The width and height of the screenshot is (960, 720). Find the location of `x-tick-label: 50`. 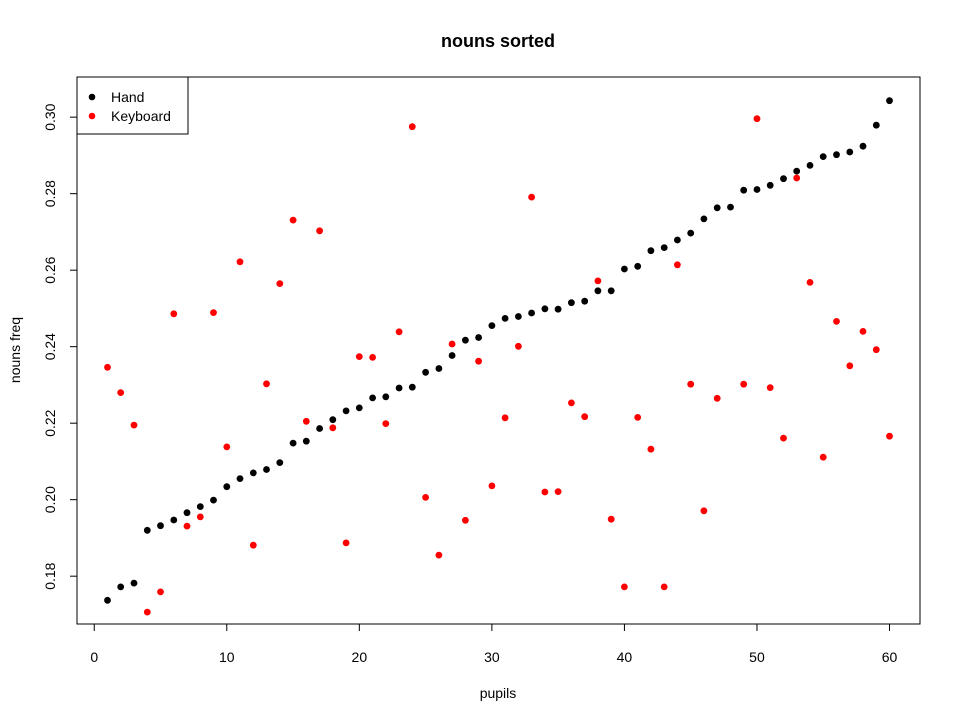

x-tick-label: 50 is located at coordinates (757, 657).